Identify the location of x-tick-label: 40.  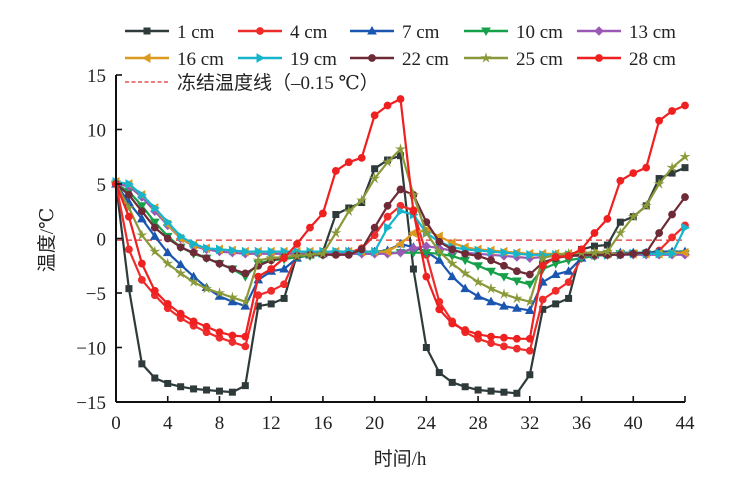
(633, 423).